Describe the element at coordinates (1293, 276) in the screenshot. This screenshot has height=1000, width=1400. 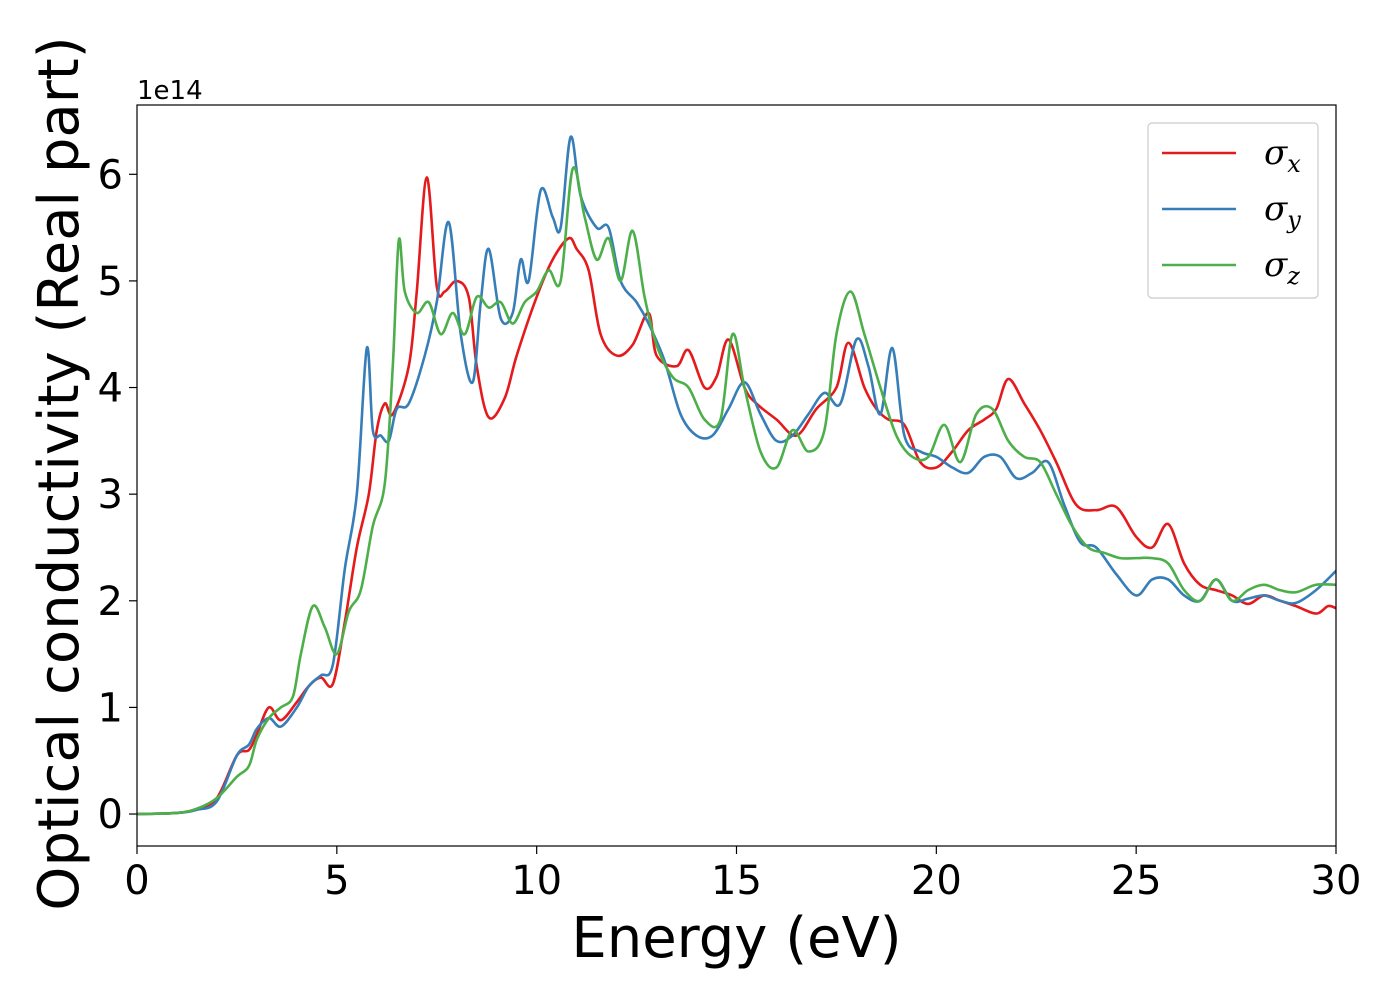
I see `legend-label-subscript: z` at that location.